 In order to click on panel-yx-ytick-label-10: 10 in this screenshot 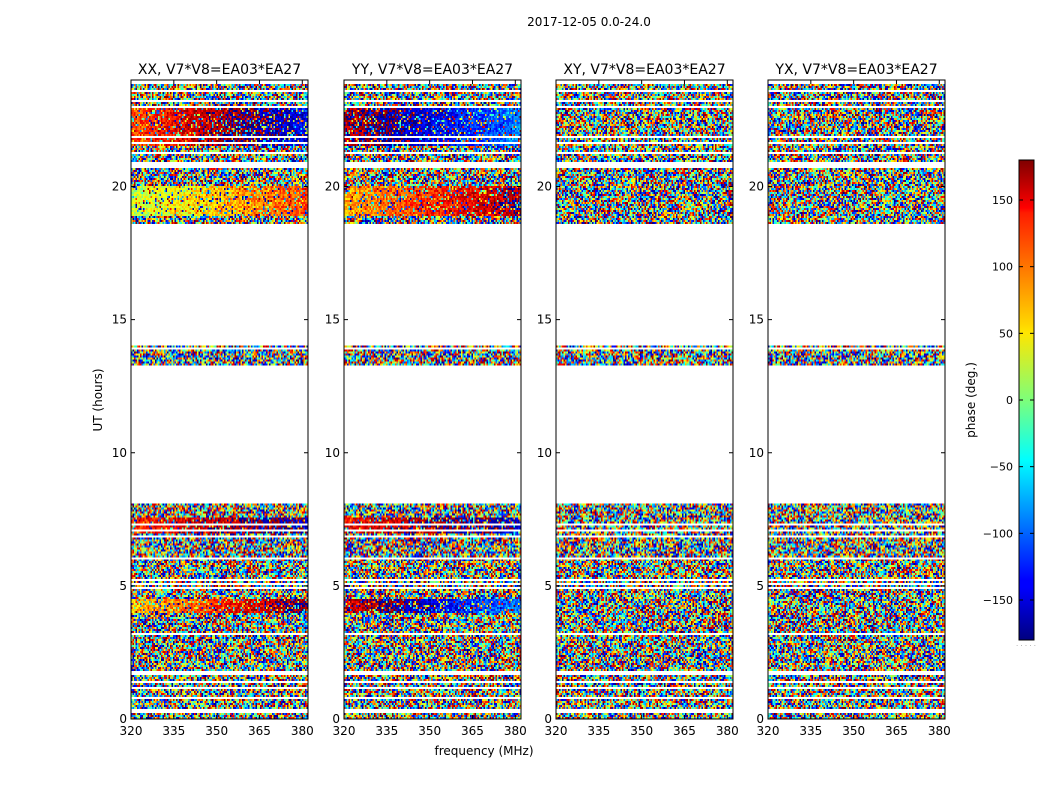, I will do `click(756, 453)`.